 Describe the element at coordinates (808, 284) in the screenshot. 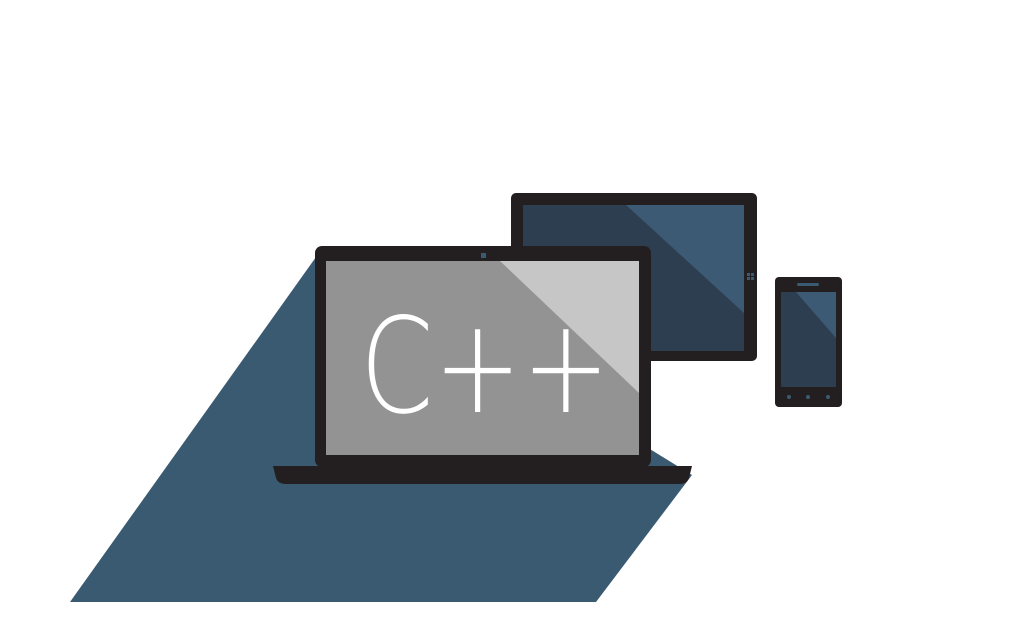

I see `phone-speaker` at that location.